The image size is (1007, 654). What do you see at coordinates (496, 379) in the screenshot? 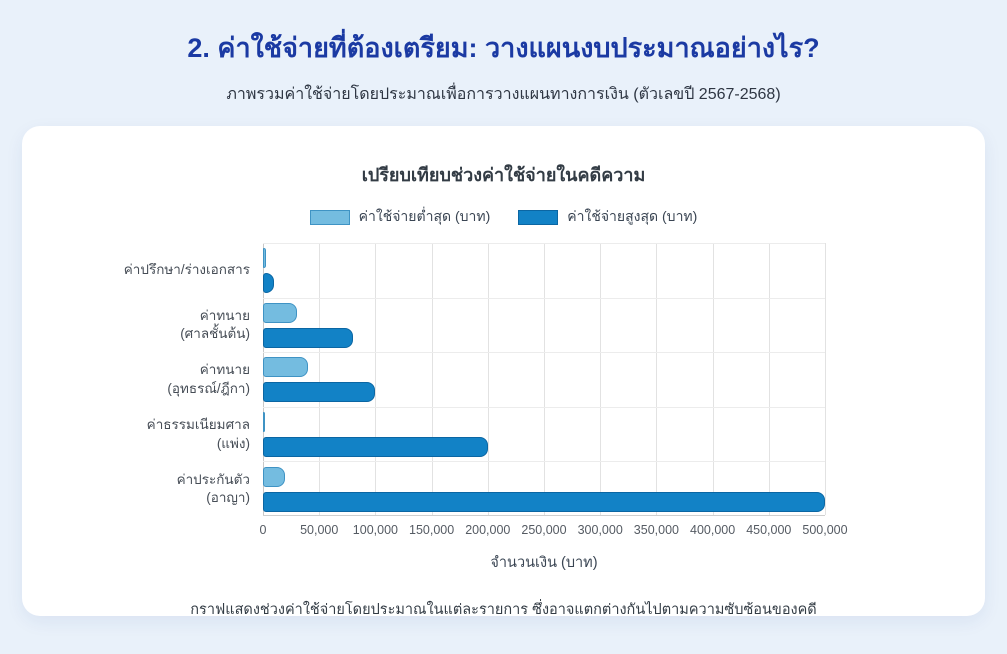
I see `chart-row: ค่าทนาย (อุทธรณ์/ฎีกา)` at bounding box center [496, 379].